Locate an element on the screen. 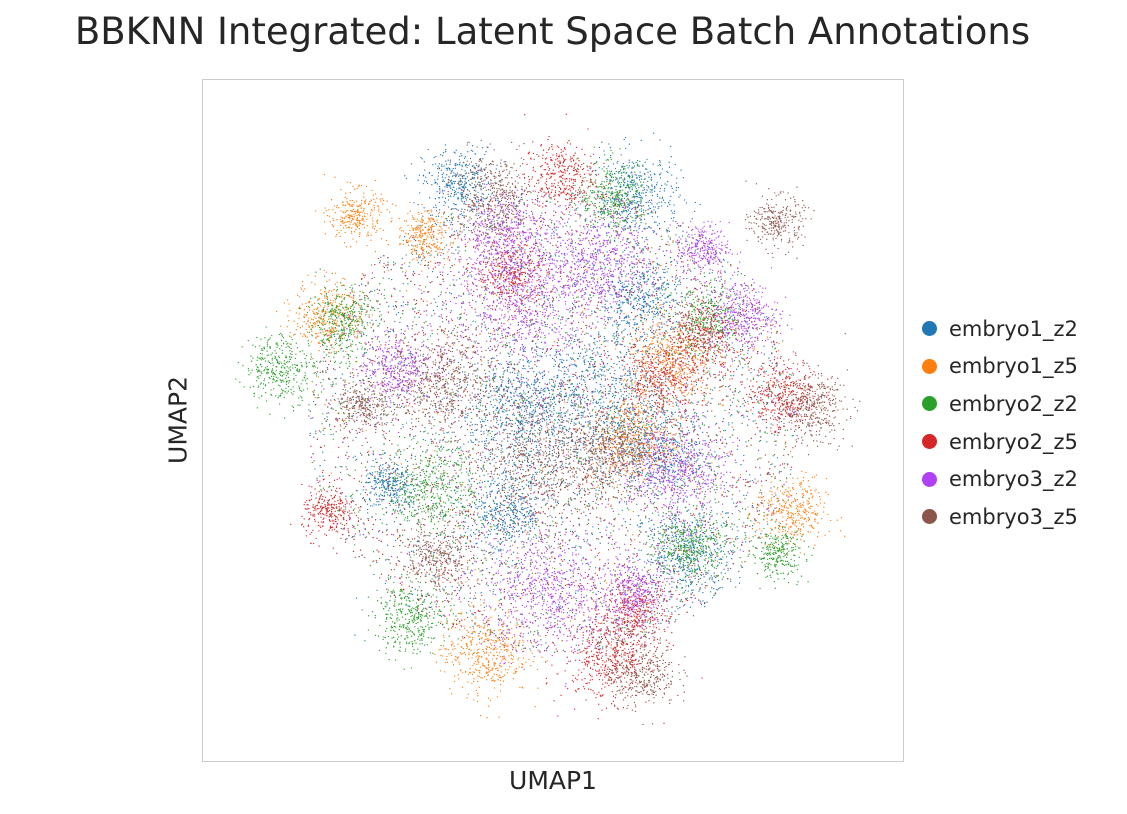 The width and height of the screenshot is (1127, 814). legend-item: embryo3_z5 is located at coordinates (1000, 517).